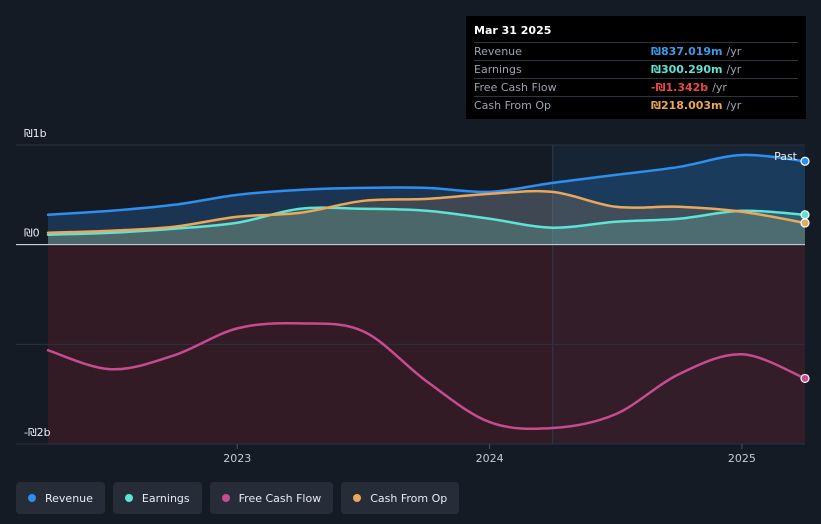 The width and height of the screenshot is (821, 524). I want to click on legend-label: Revenue, so click(69, 498).